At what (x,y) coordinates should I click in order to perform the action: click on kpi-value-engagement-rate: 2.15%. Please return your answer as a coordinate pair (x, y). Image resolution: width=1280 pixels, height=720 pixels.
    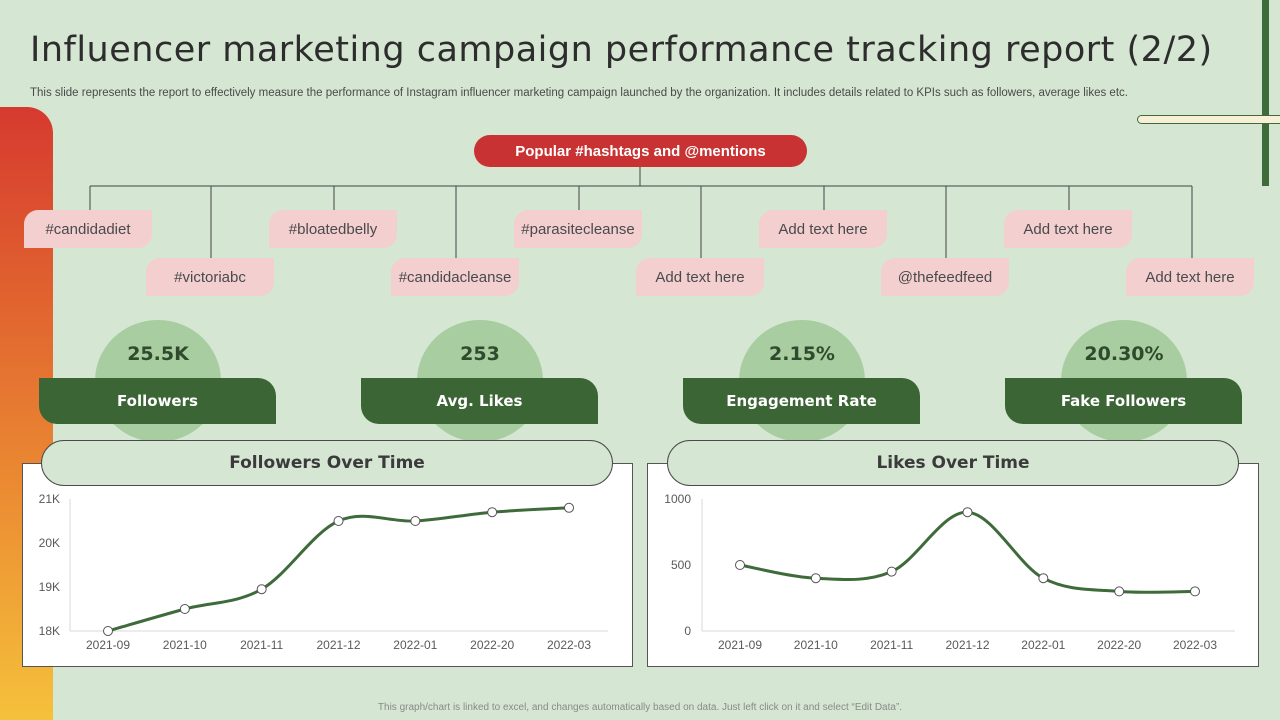
    Looking at the image, I should click on (802, 354).